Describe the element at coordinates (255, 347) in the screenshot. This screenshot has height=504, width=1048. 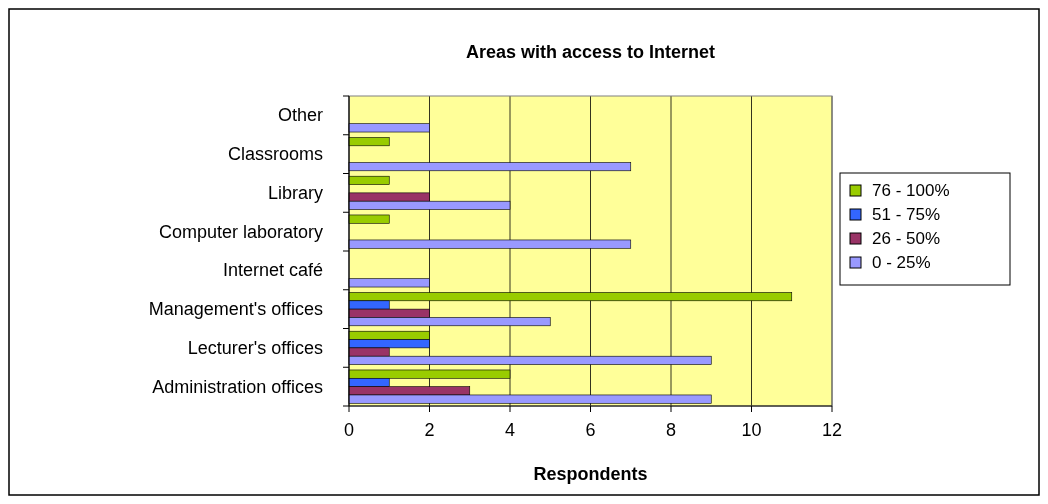
I see `y-tick-label: Lecturer's offices` at that location.